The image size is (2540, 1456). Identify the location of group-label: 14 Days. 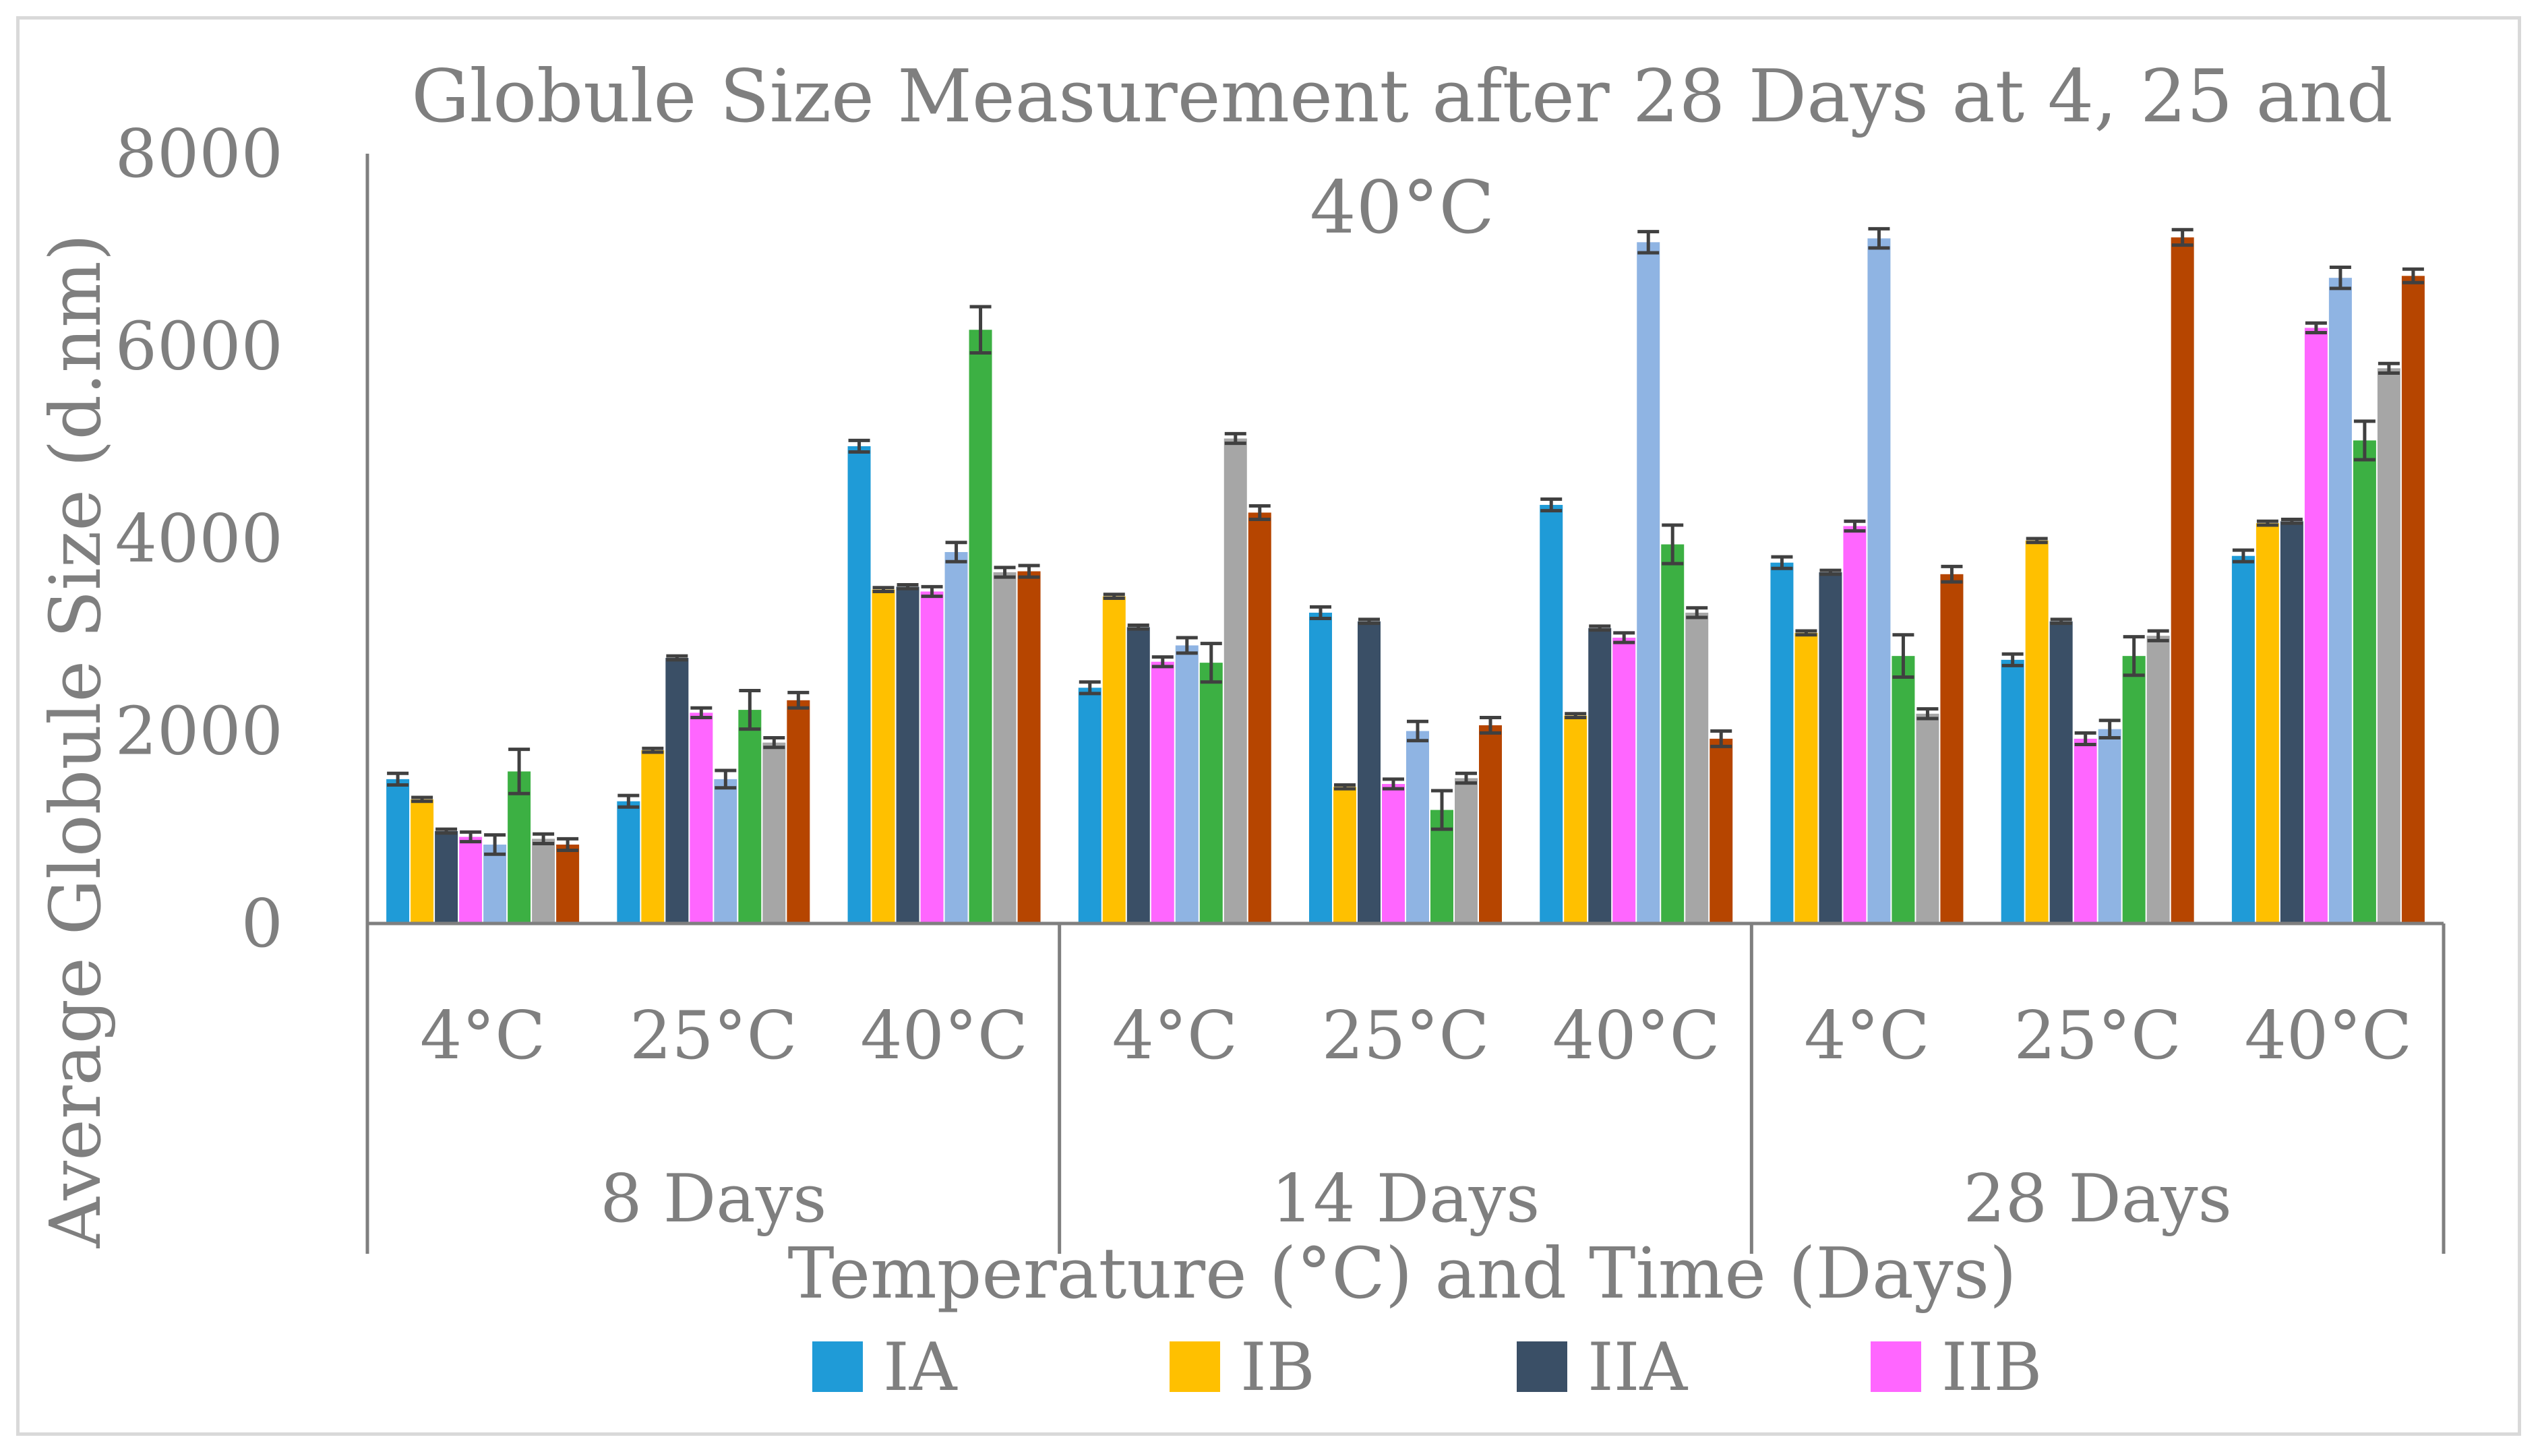
(1405, 1199).